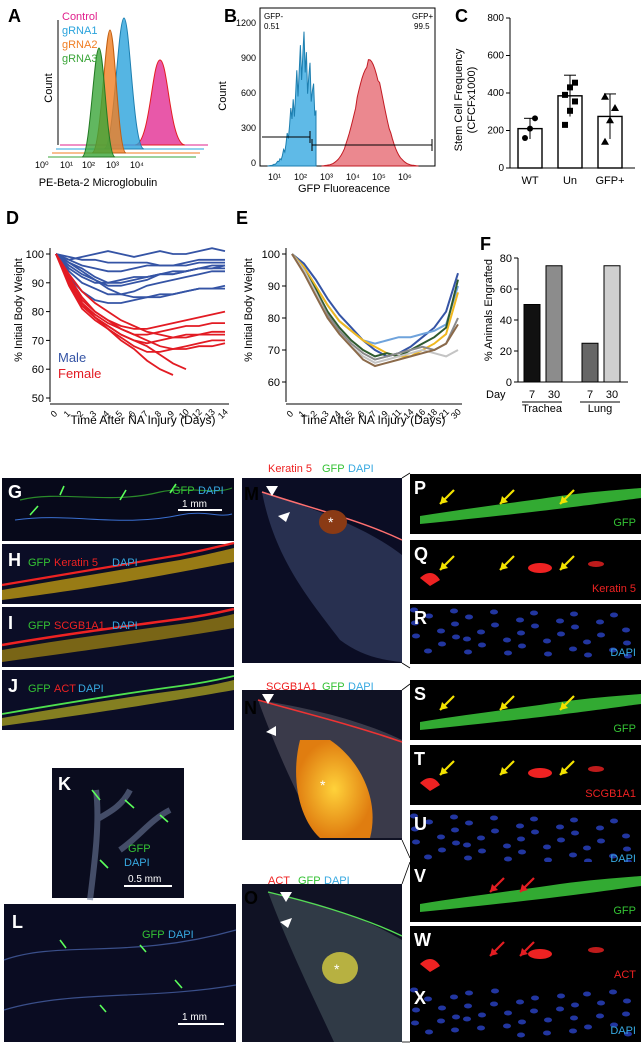 The width and height of the screenshot is (643, 1044). Describe the element at coordinates (211, 491) in the screenshot. I see `label-g-dapi: DAPI` at that location.